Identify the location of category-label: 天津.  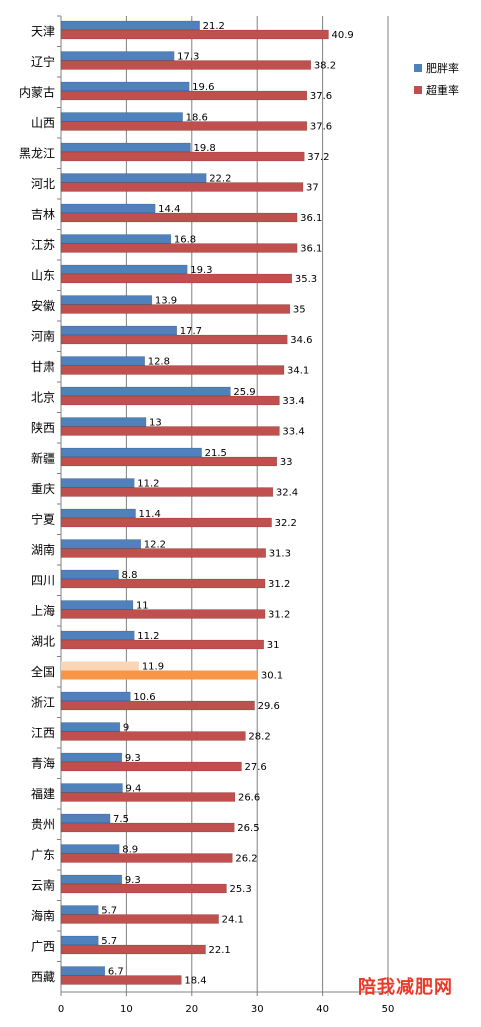
(43, 31).